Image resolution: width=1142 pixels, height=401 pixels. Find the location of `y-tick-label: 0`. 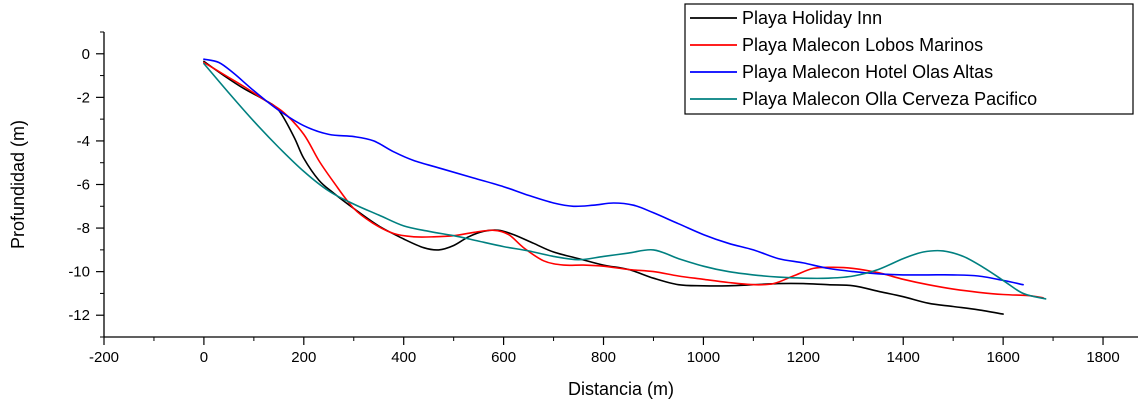

y-tick-label: 0 is located at coordinates (86, 54).